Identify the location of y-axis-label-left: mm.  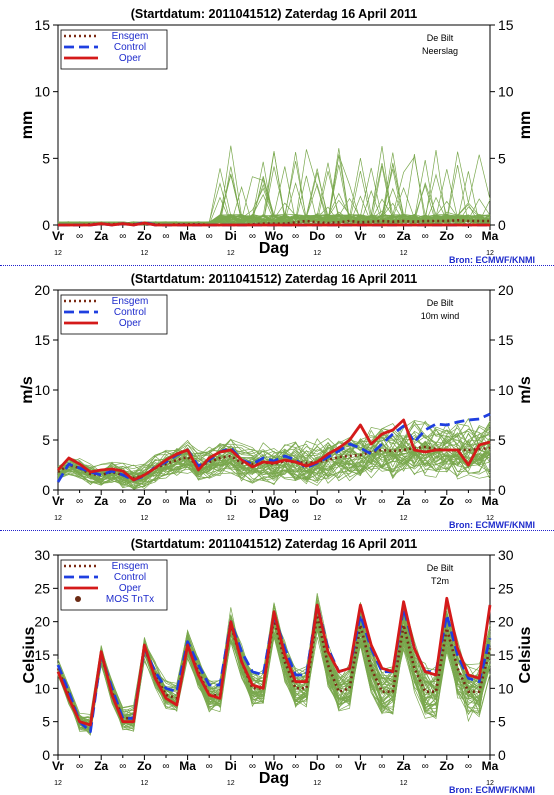
(27, 125).